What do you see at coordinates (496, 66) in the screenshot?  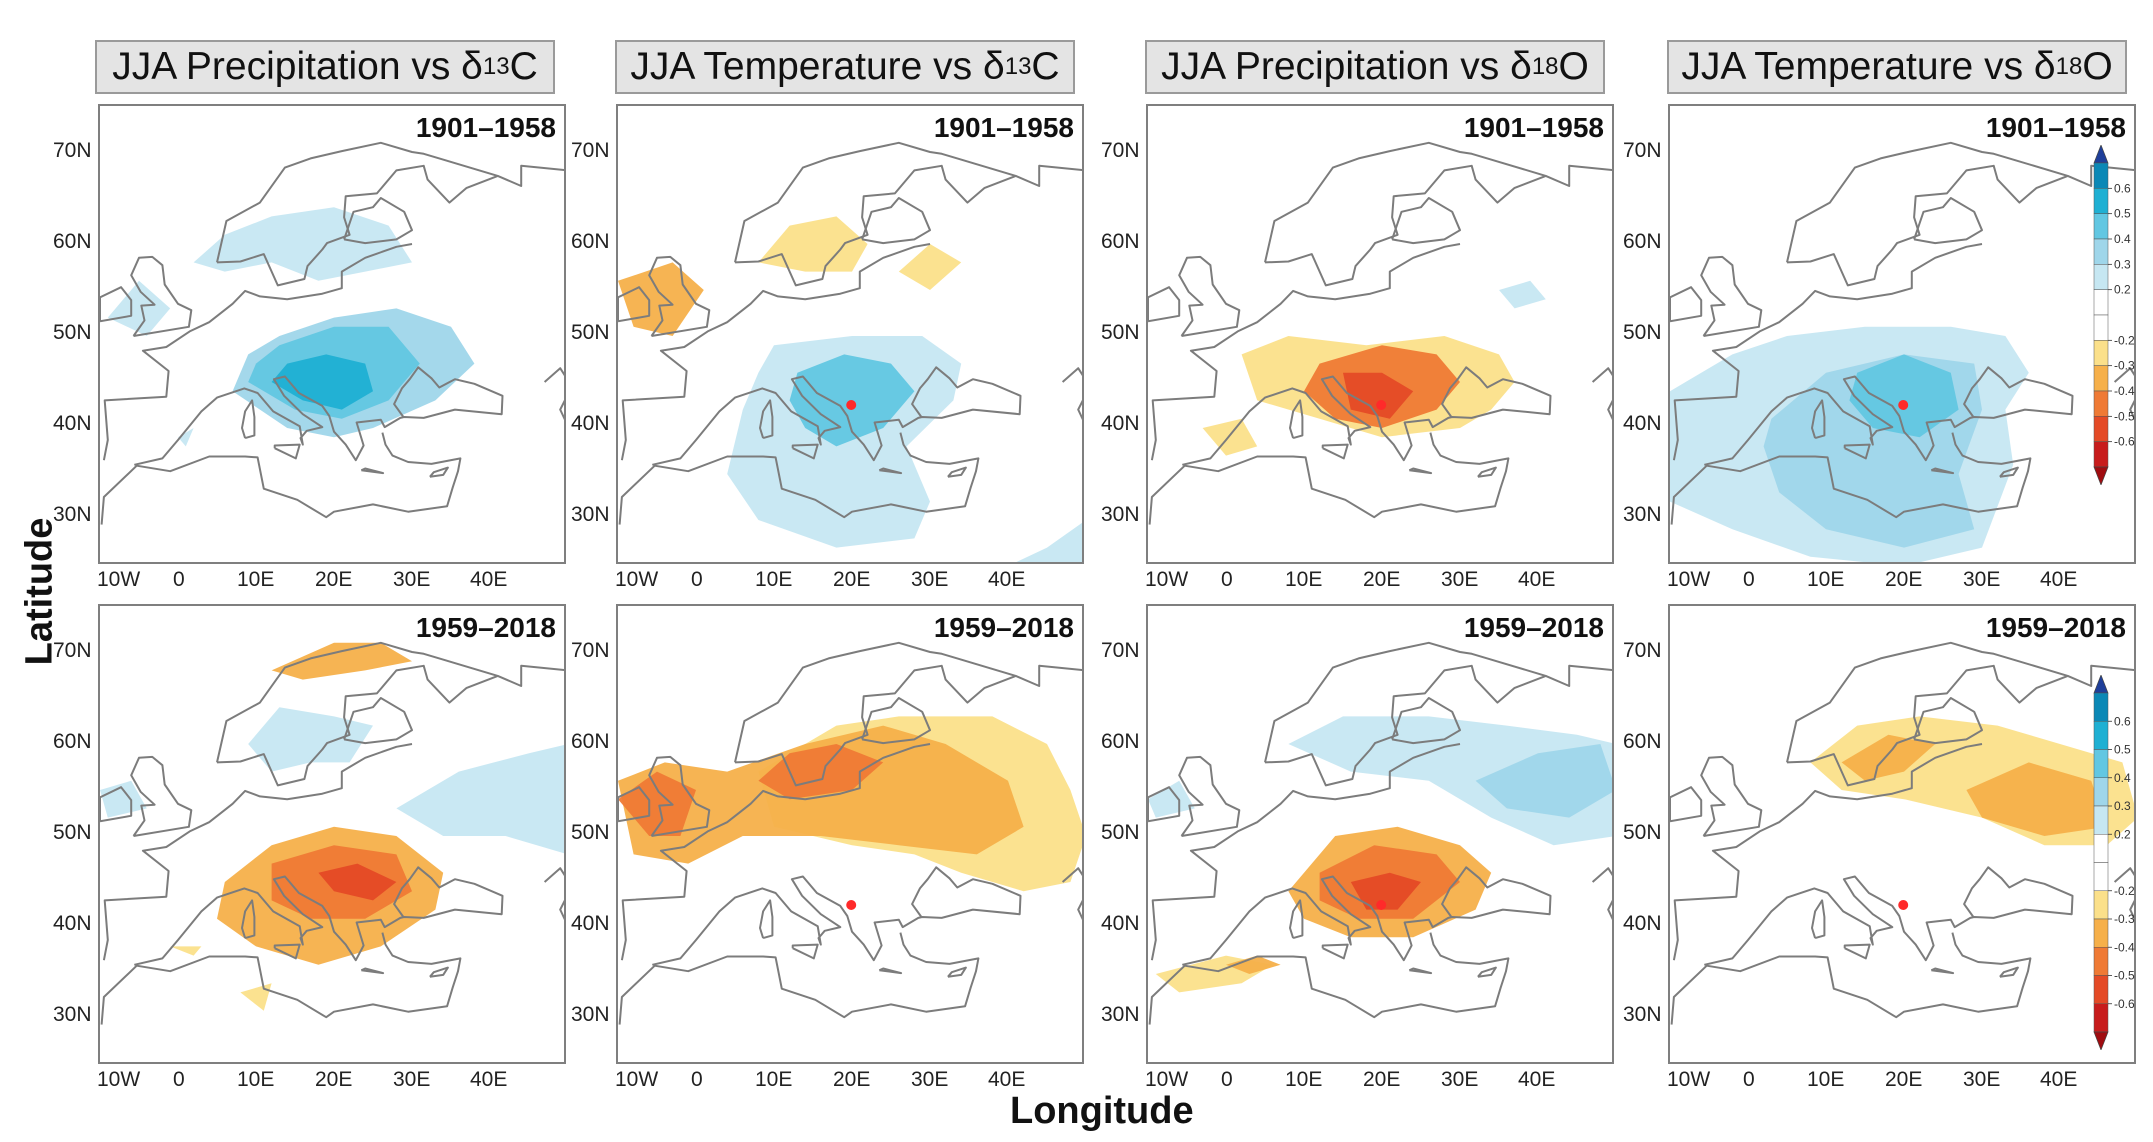 I see `header-sup: 13` at bounding box center [496, 66].